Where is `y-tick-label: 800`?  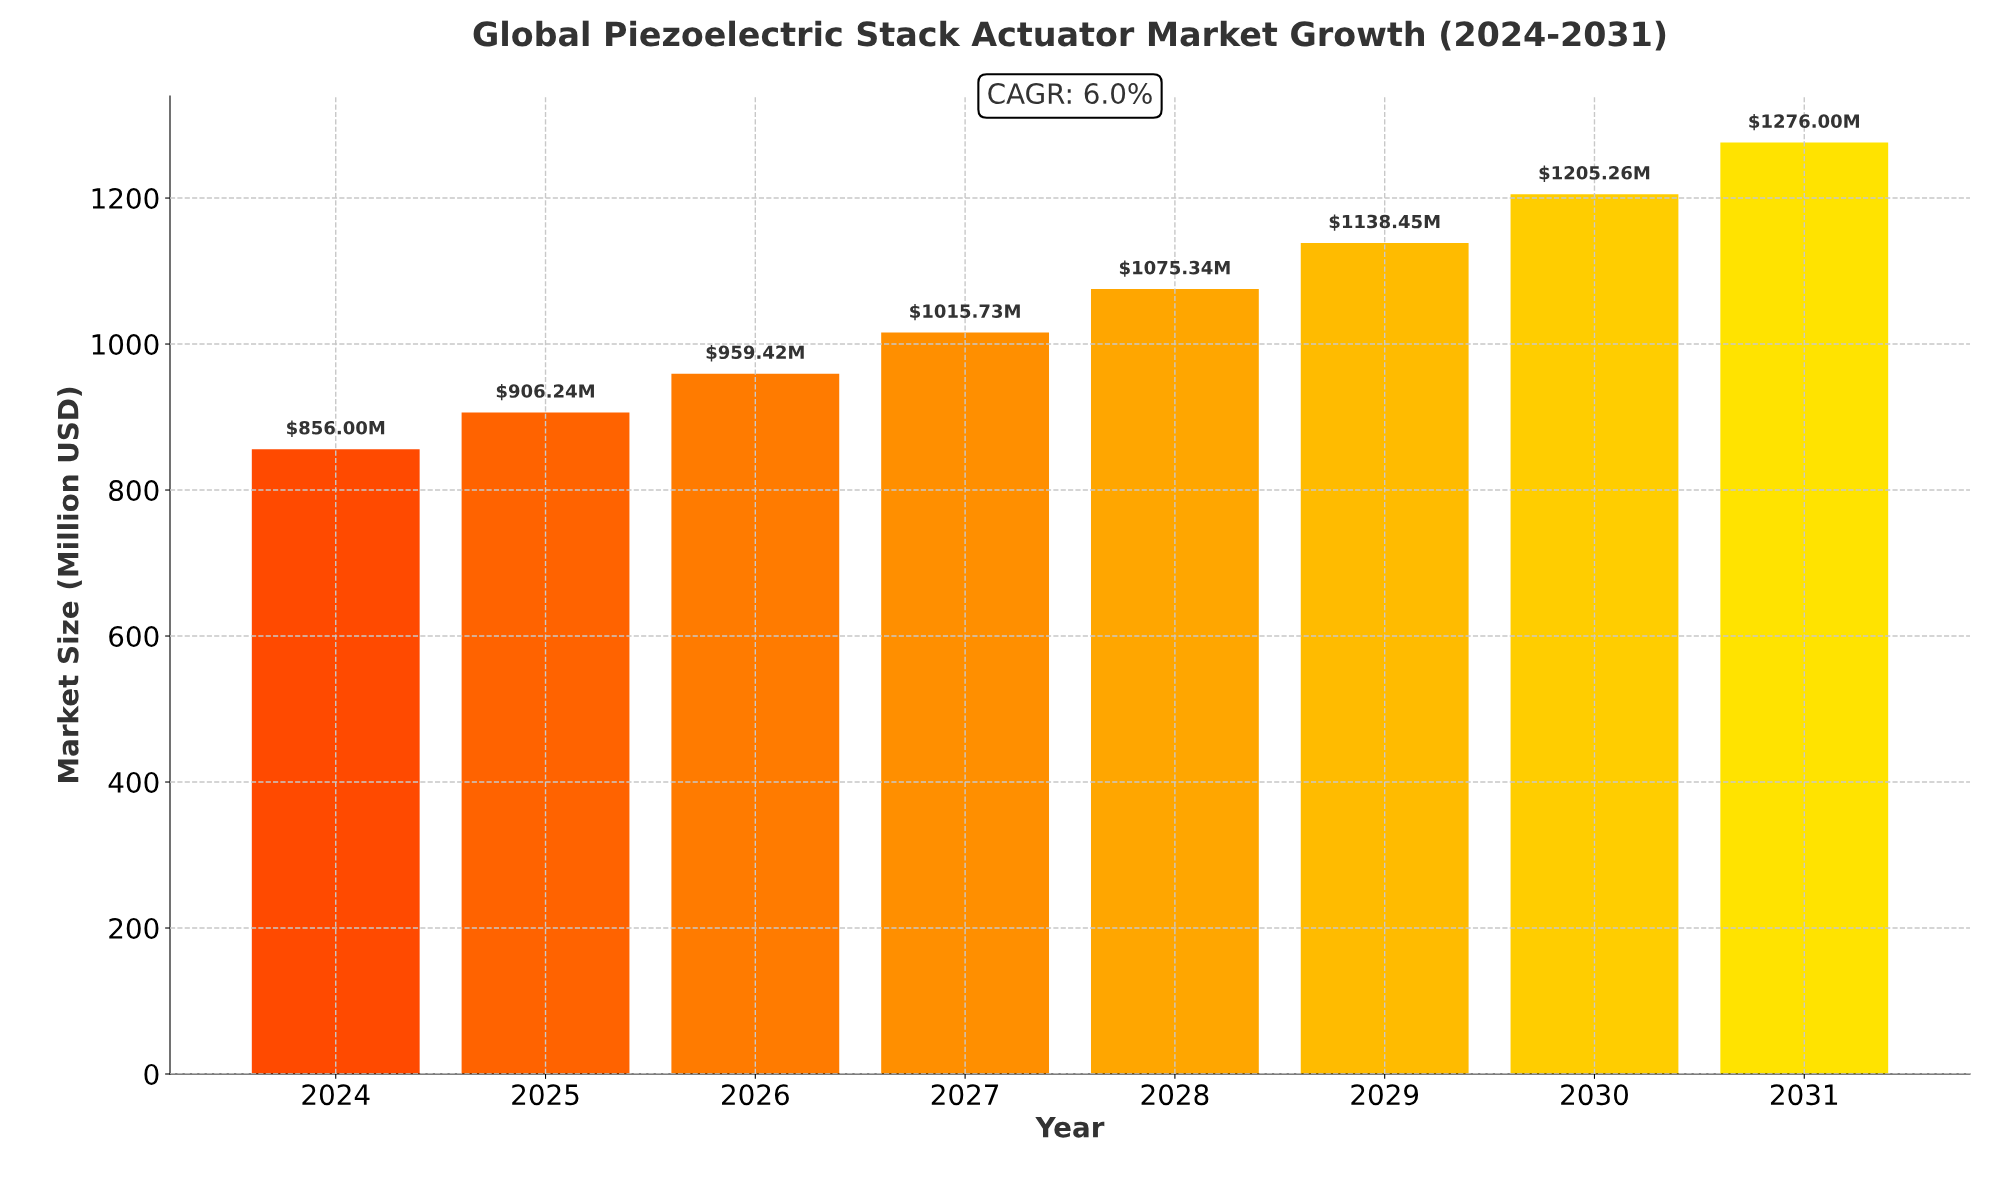 y-tick-label: 800 is located at coordinates (134, 490).